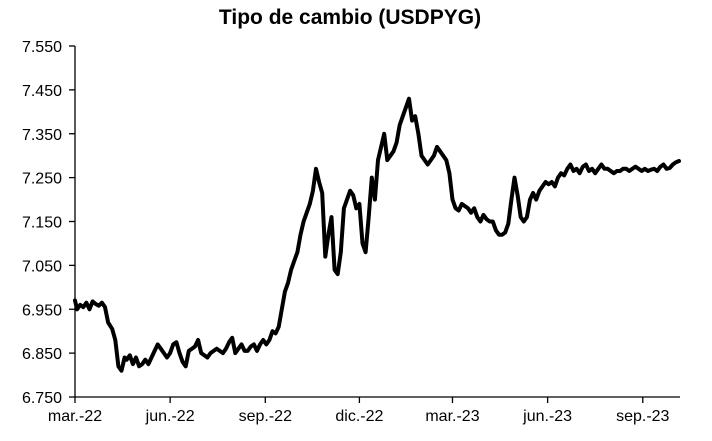 Image resolution: width=712 pixels, height=441 pixels. Describe the element at coordinates (42, 266) in the screenshot. I see `y-tick-label: 7.050` at that location.